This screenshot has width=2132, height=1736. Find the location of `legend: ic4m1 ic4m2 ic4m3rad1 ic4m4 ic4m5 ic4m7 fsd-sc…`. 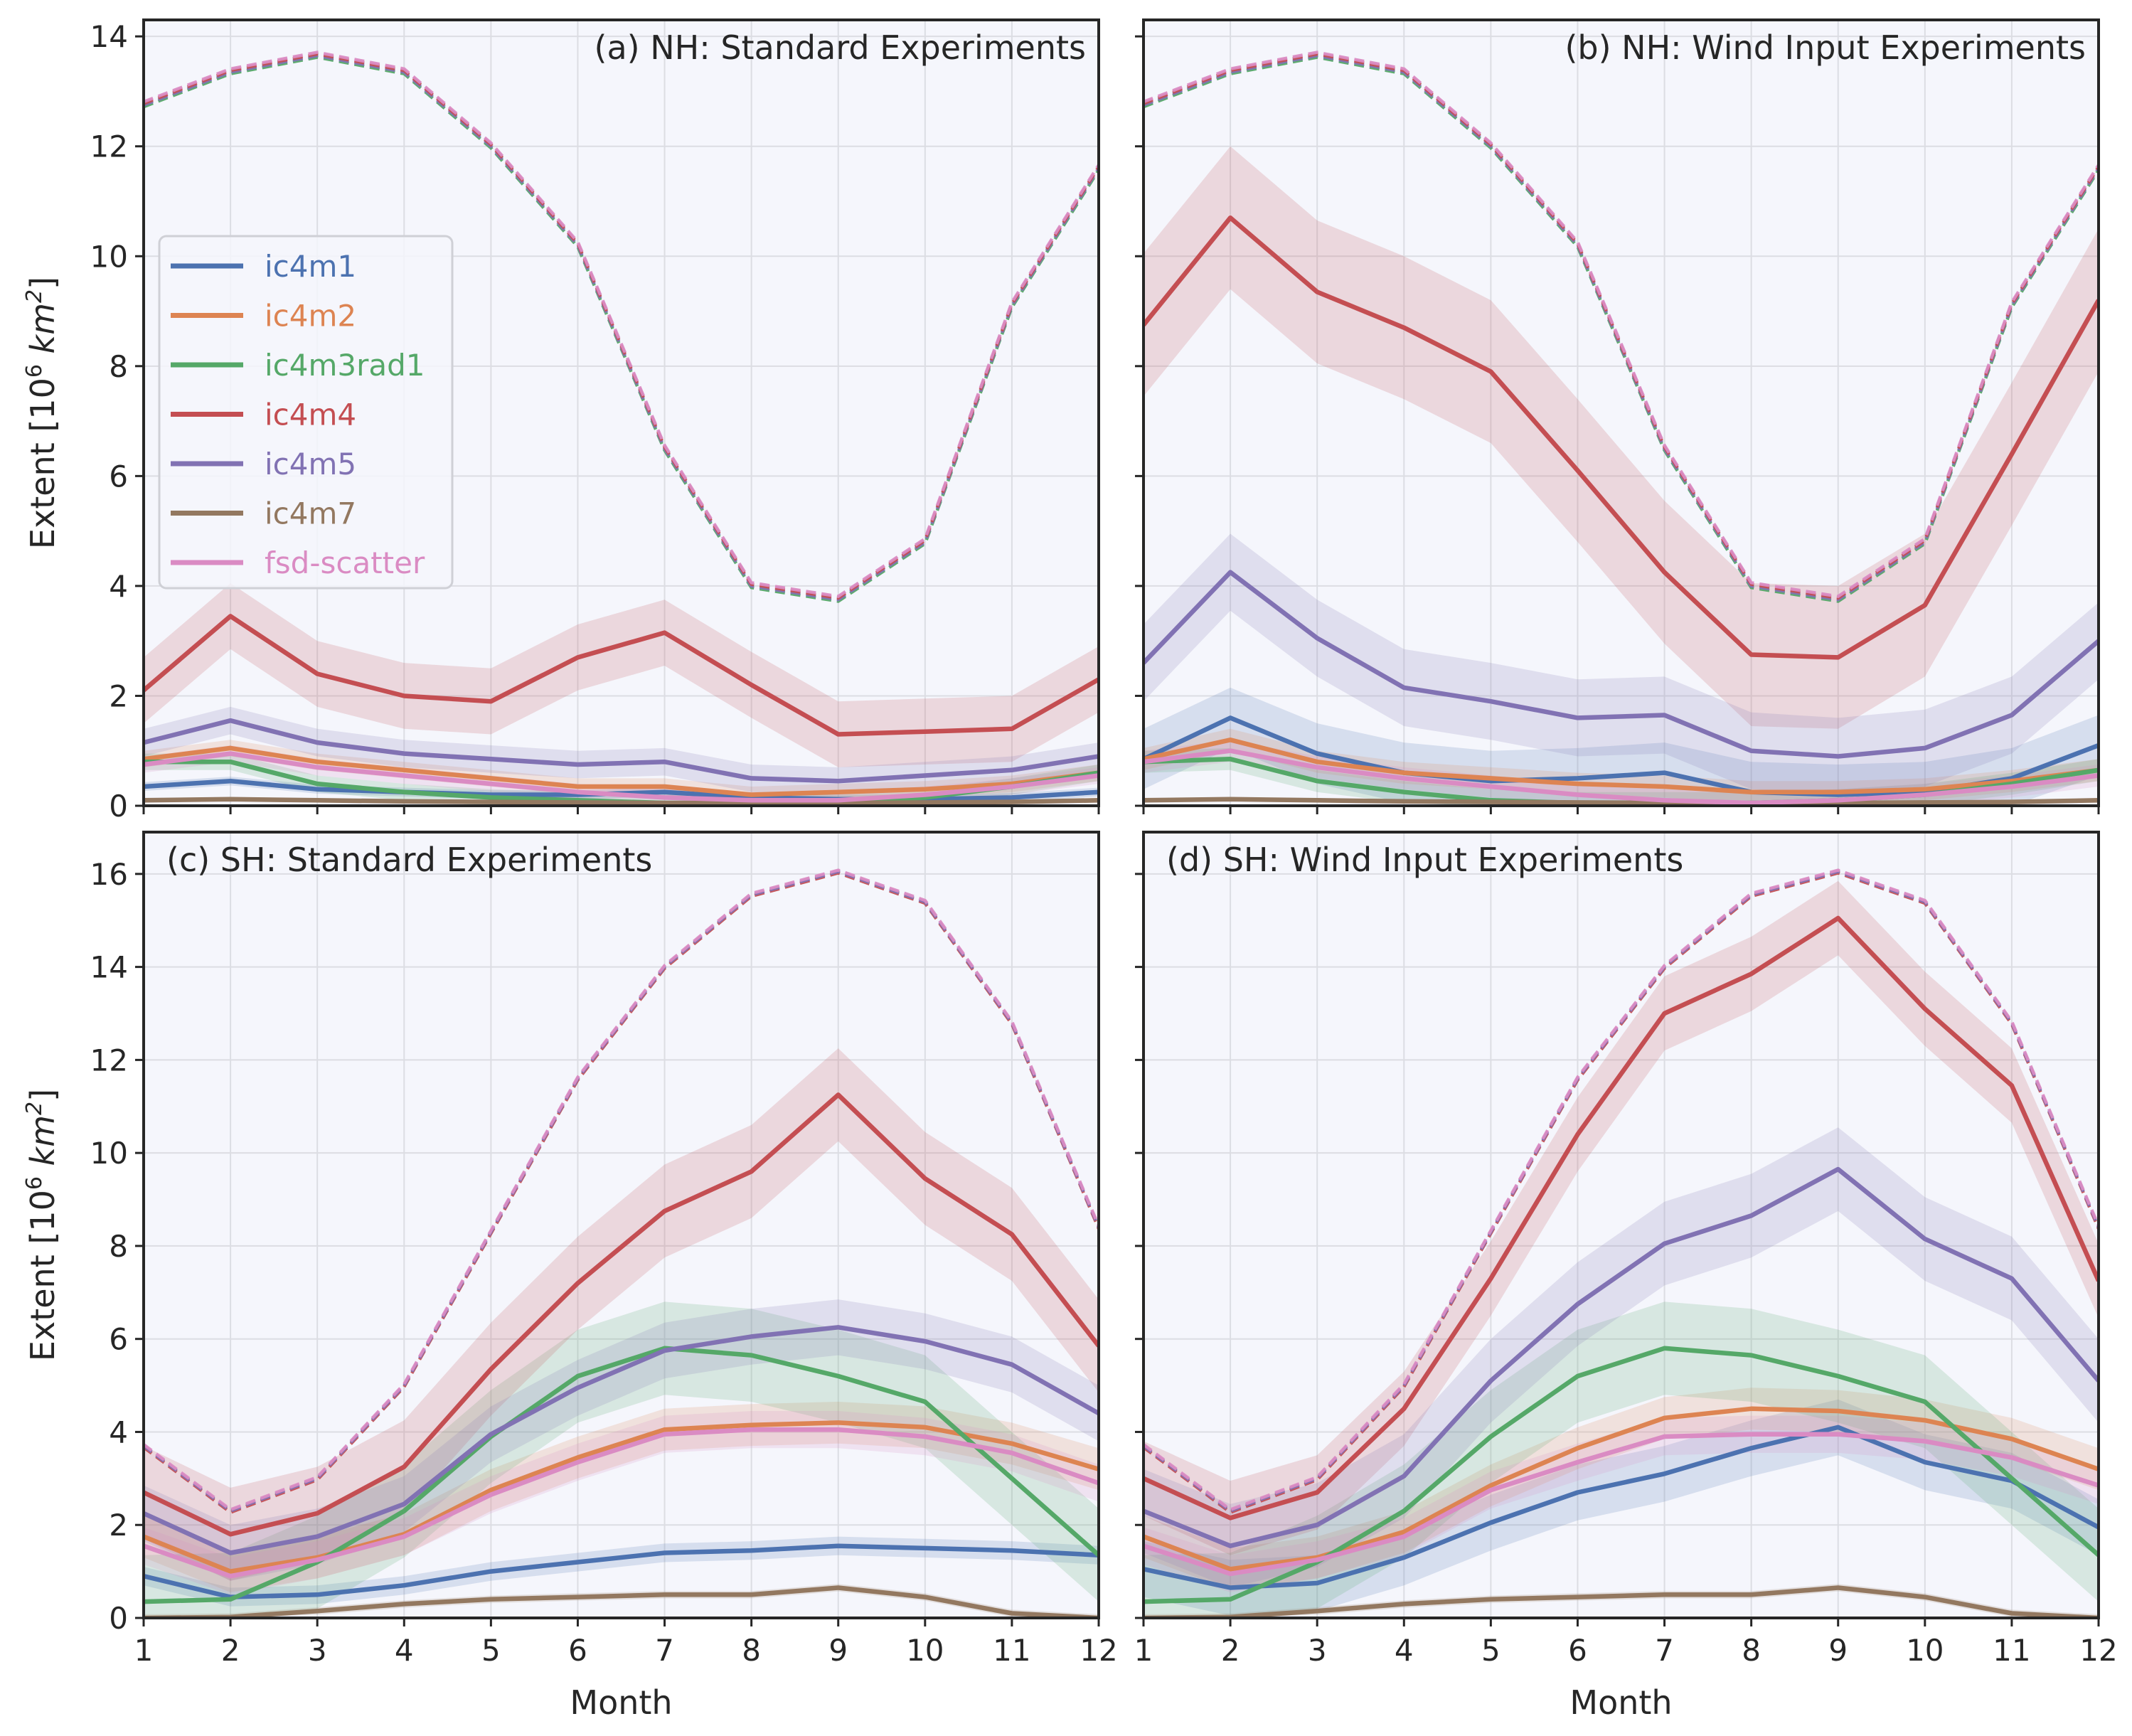

legend: ic4m1 ic4m2 ic4m3rad1 ic4m4 ic4m5 ic4m7 fsd-sc… is located at coordinates (306, 412).